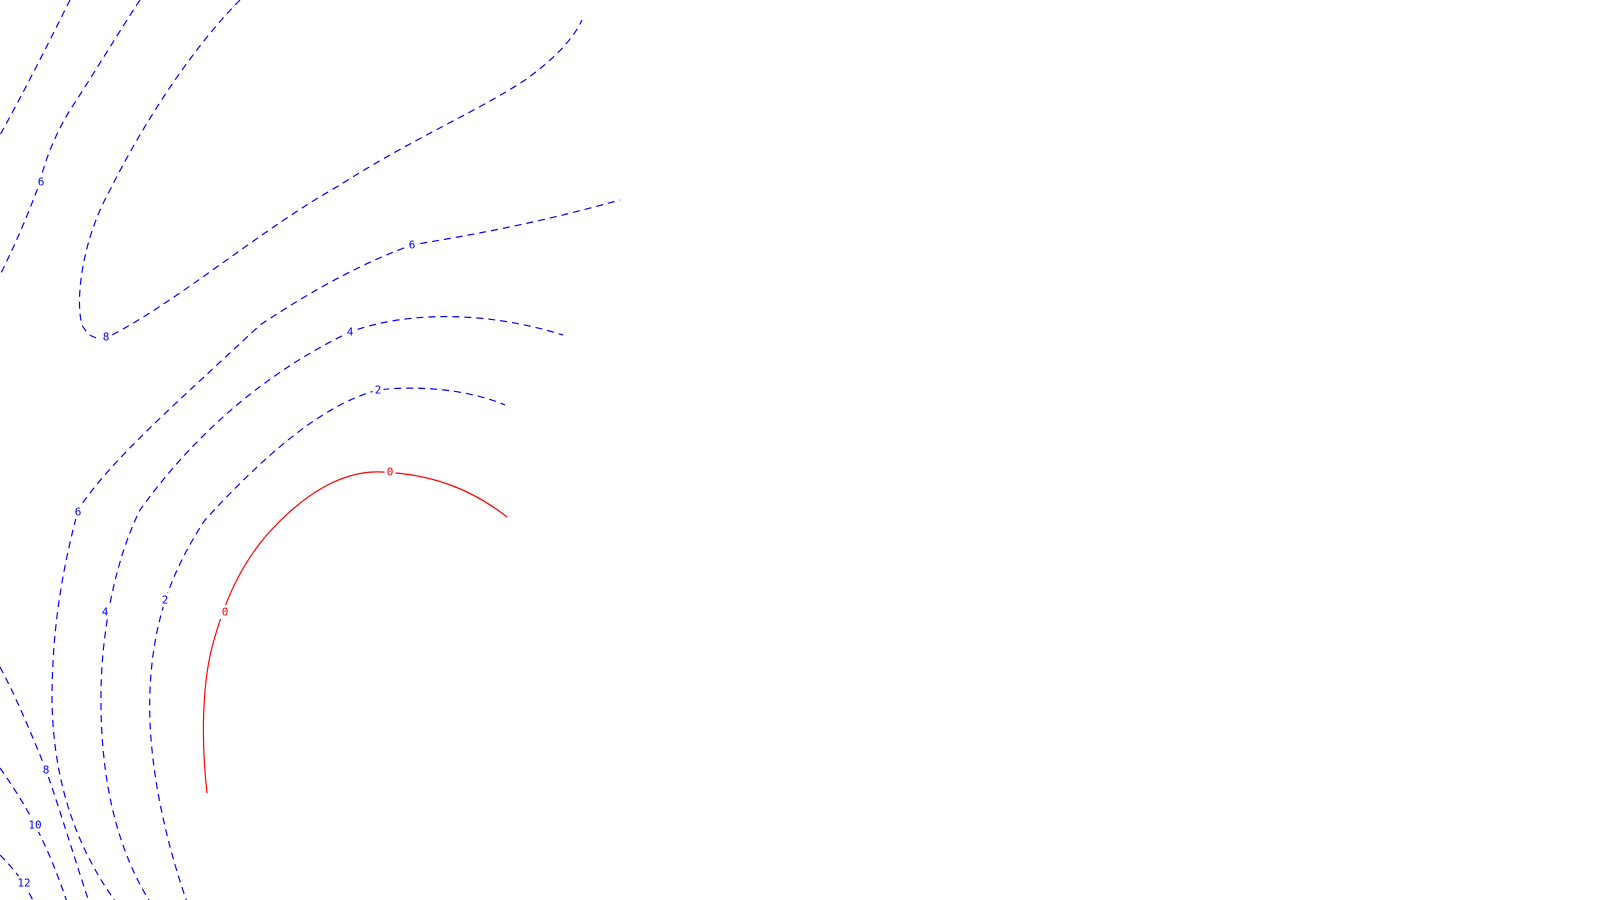 This screenshot has height=900, width=1600. What do you see at coordinates (35, 68) in the screenshot?
I see `contour-line-6-corner` at bounding box center [35, 68].